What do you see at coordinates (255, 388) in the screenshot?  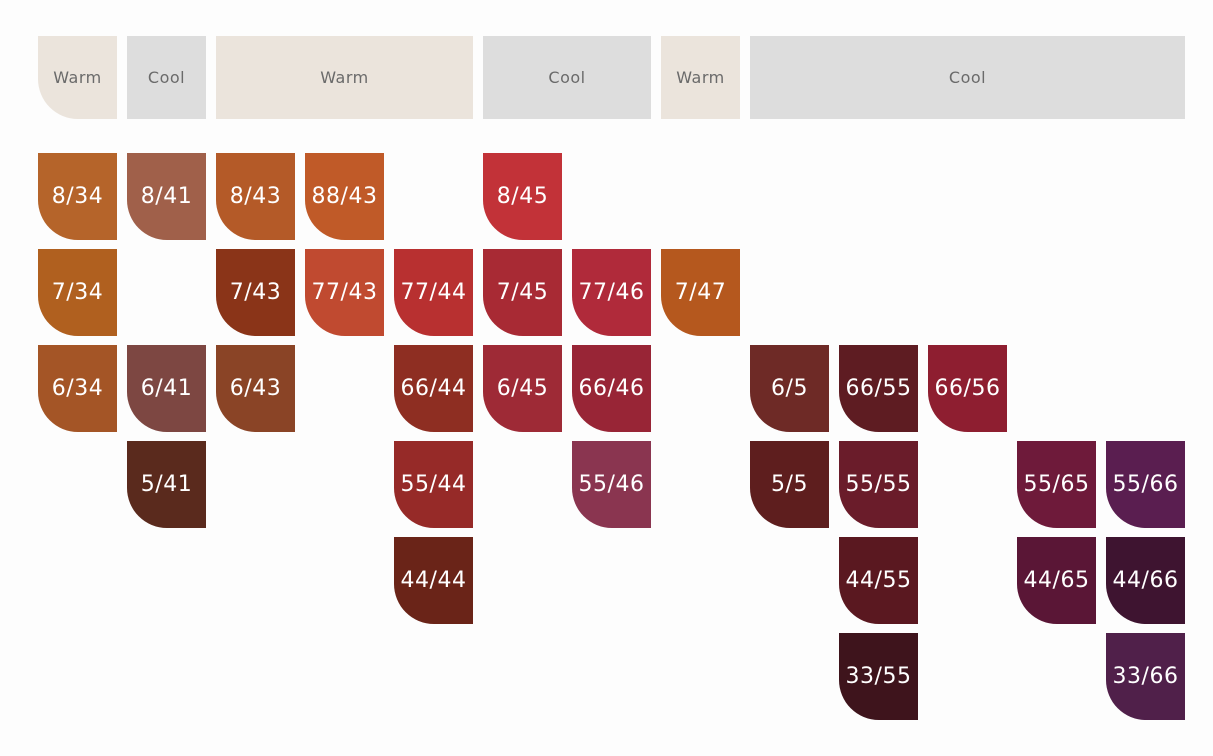 I see `color-swatch: 6/43` at bounding box center [255, 388].